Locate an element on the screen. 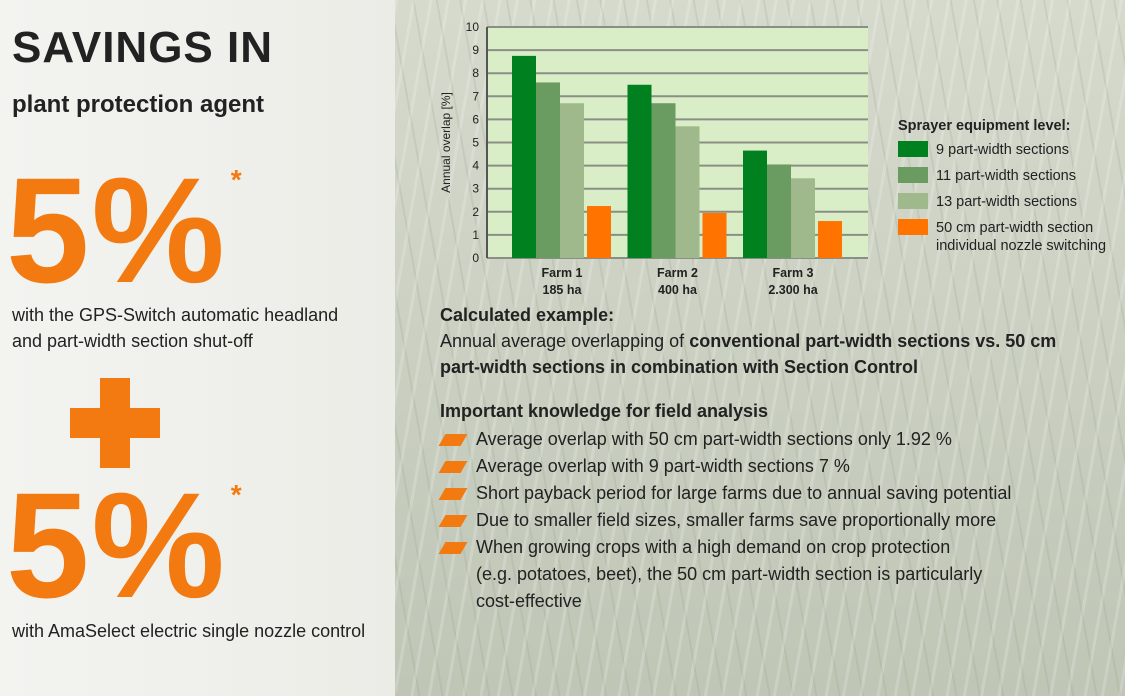  x-tick-sublabel: 400 ha is located at coordinates (678, 290).